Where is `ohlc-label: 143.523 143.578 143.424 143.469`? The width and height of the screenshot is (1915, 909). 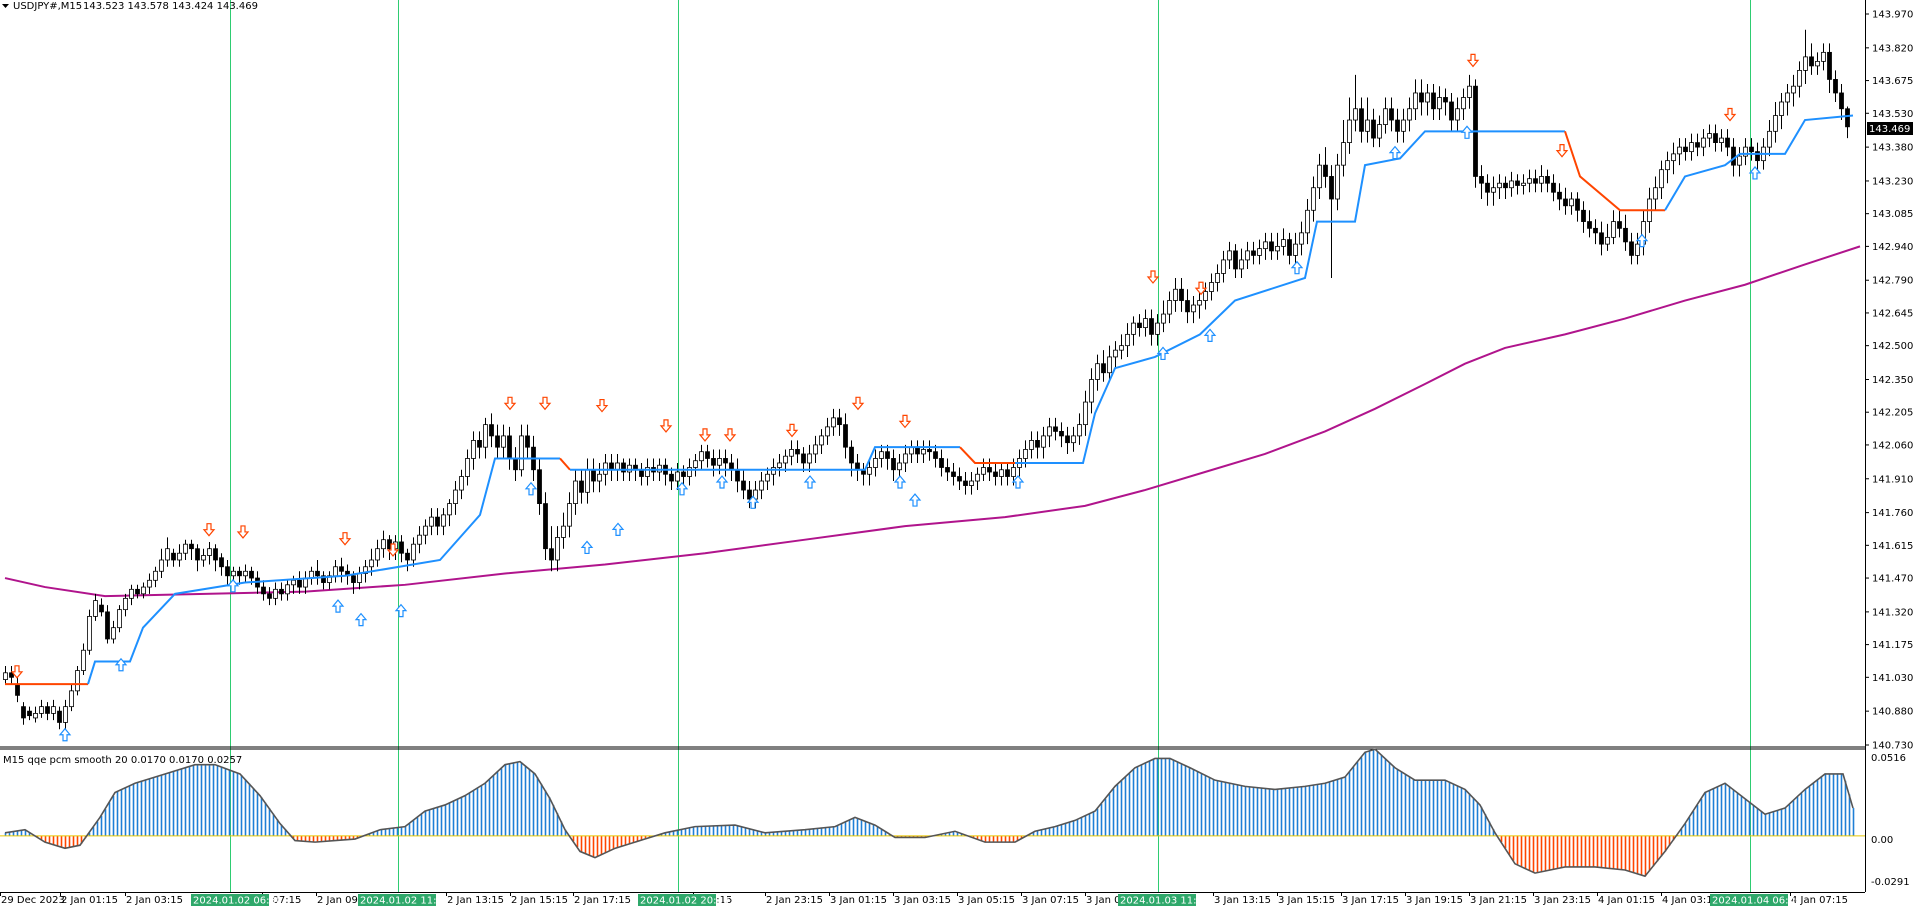 ohlc-label: 143.523 143.578 143.424 143.469 is located at coordinates (170, 6).